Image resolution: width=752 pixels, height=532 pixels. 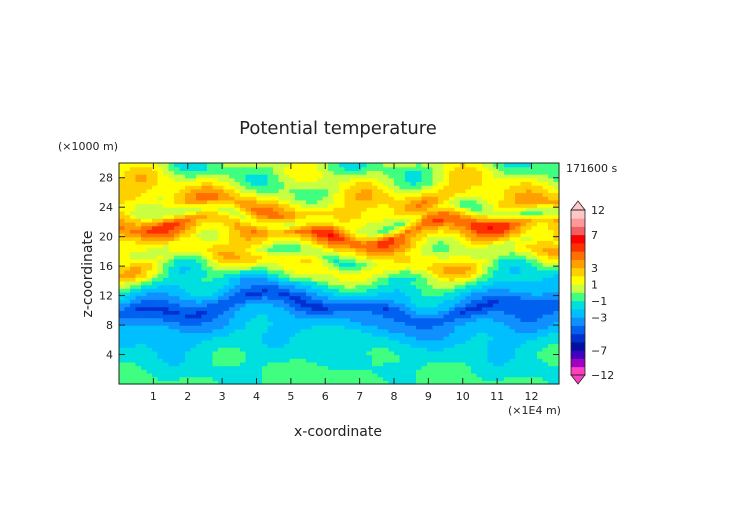 What do you see at coordinates (578, 264) in the screenshot?
I see `colorbar-swatch` at bounding box center [578, 264].